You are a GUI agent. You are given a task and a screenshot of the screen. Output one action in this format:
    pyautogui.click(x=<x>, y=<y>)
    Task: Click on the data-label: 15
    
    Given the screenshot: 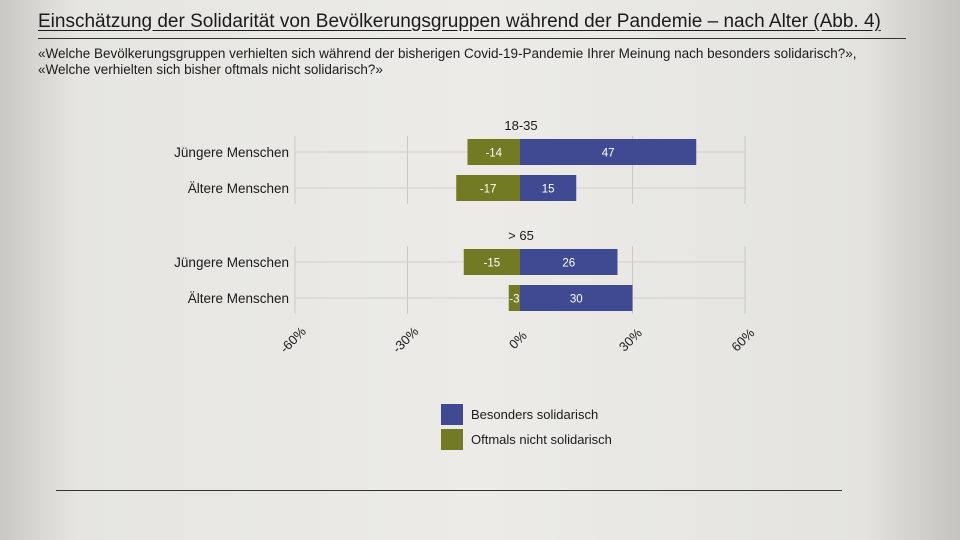 What is the action you would take?
    pyautogui.click(x=548, y=190)
    